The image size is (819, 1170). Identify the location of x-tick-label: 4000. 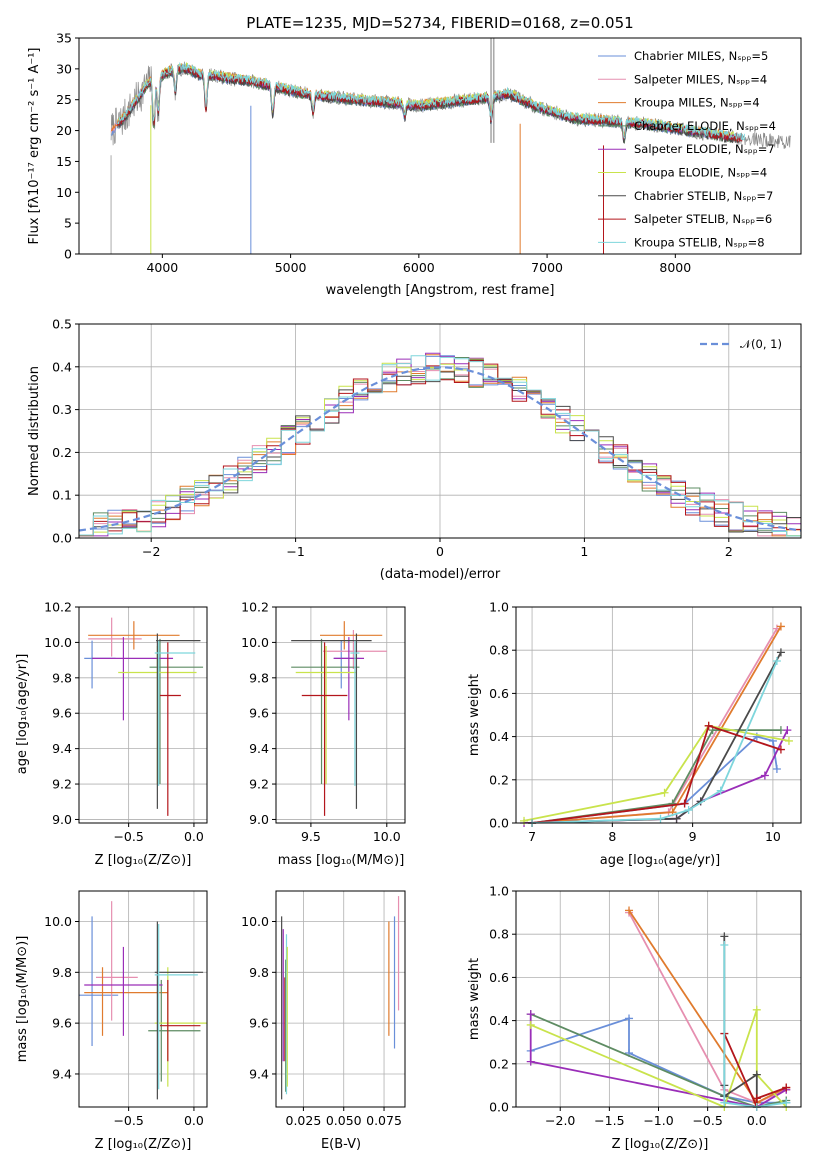
(162, 267).